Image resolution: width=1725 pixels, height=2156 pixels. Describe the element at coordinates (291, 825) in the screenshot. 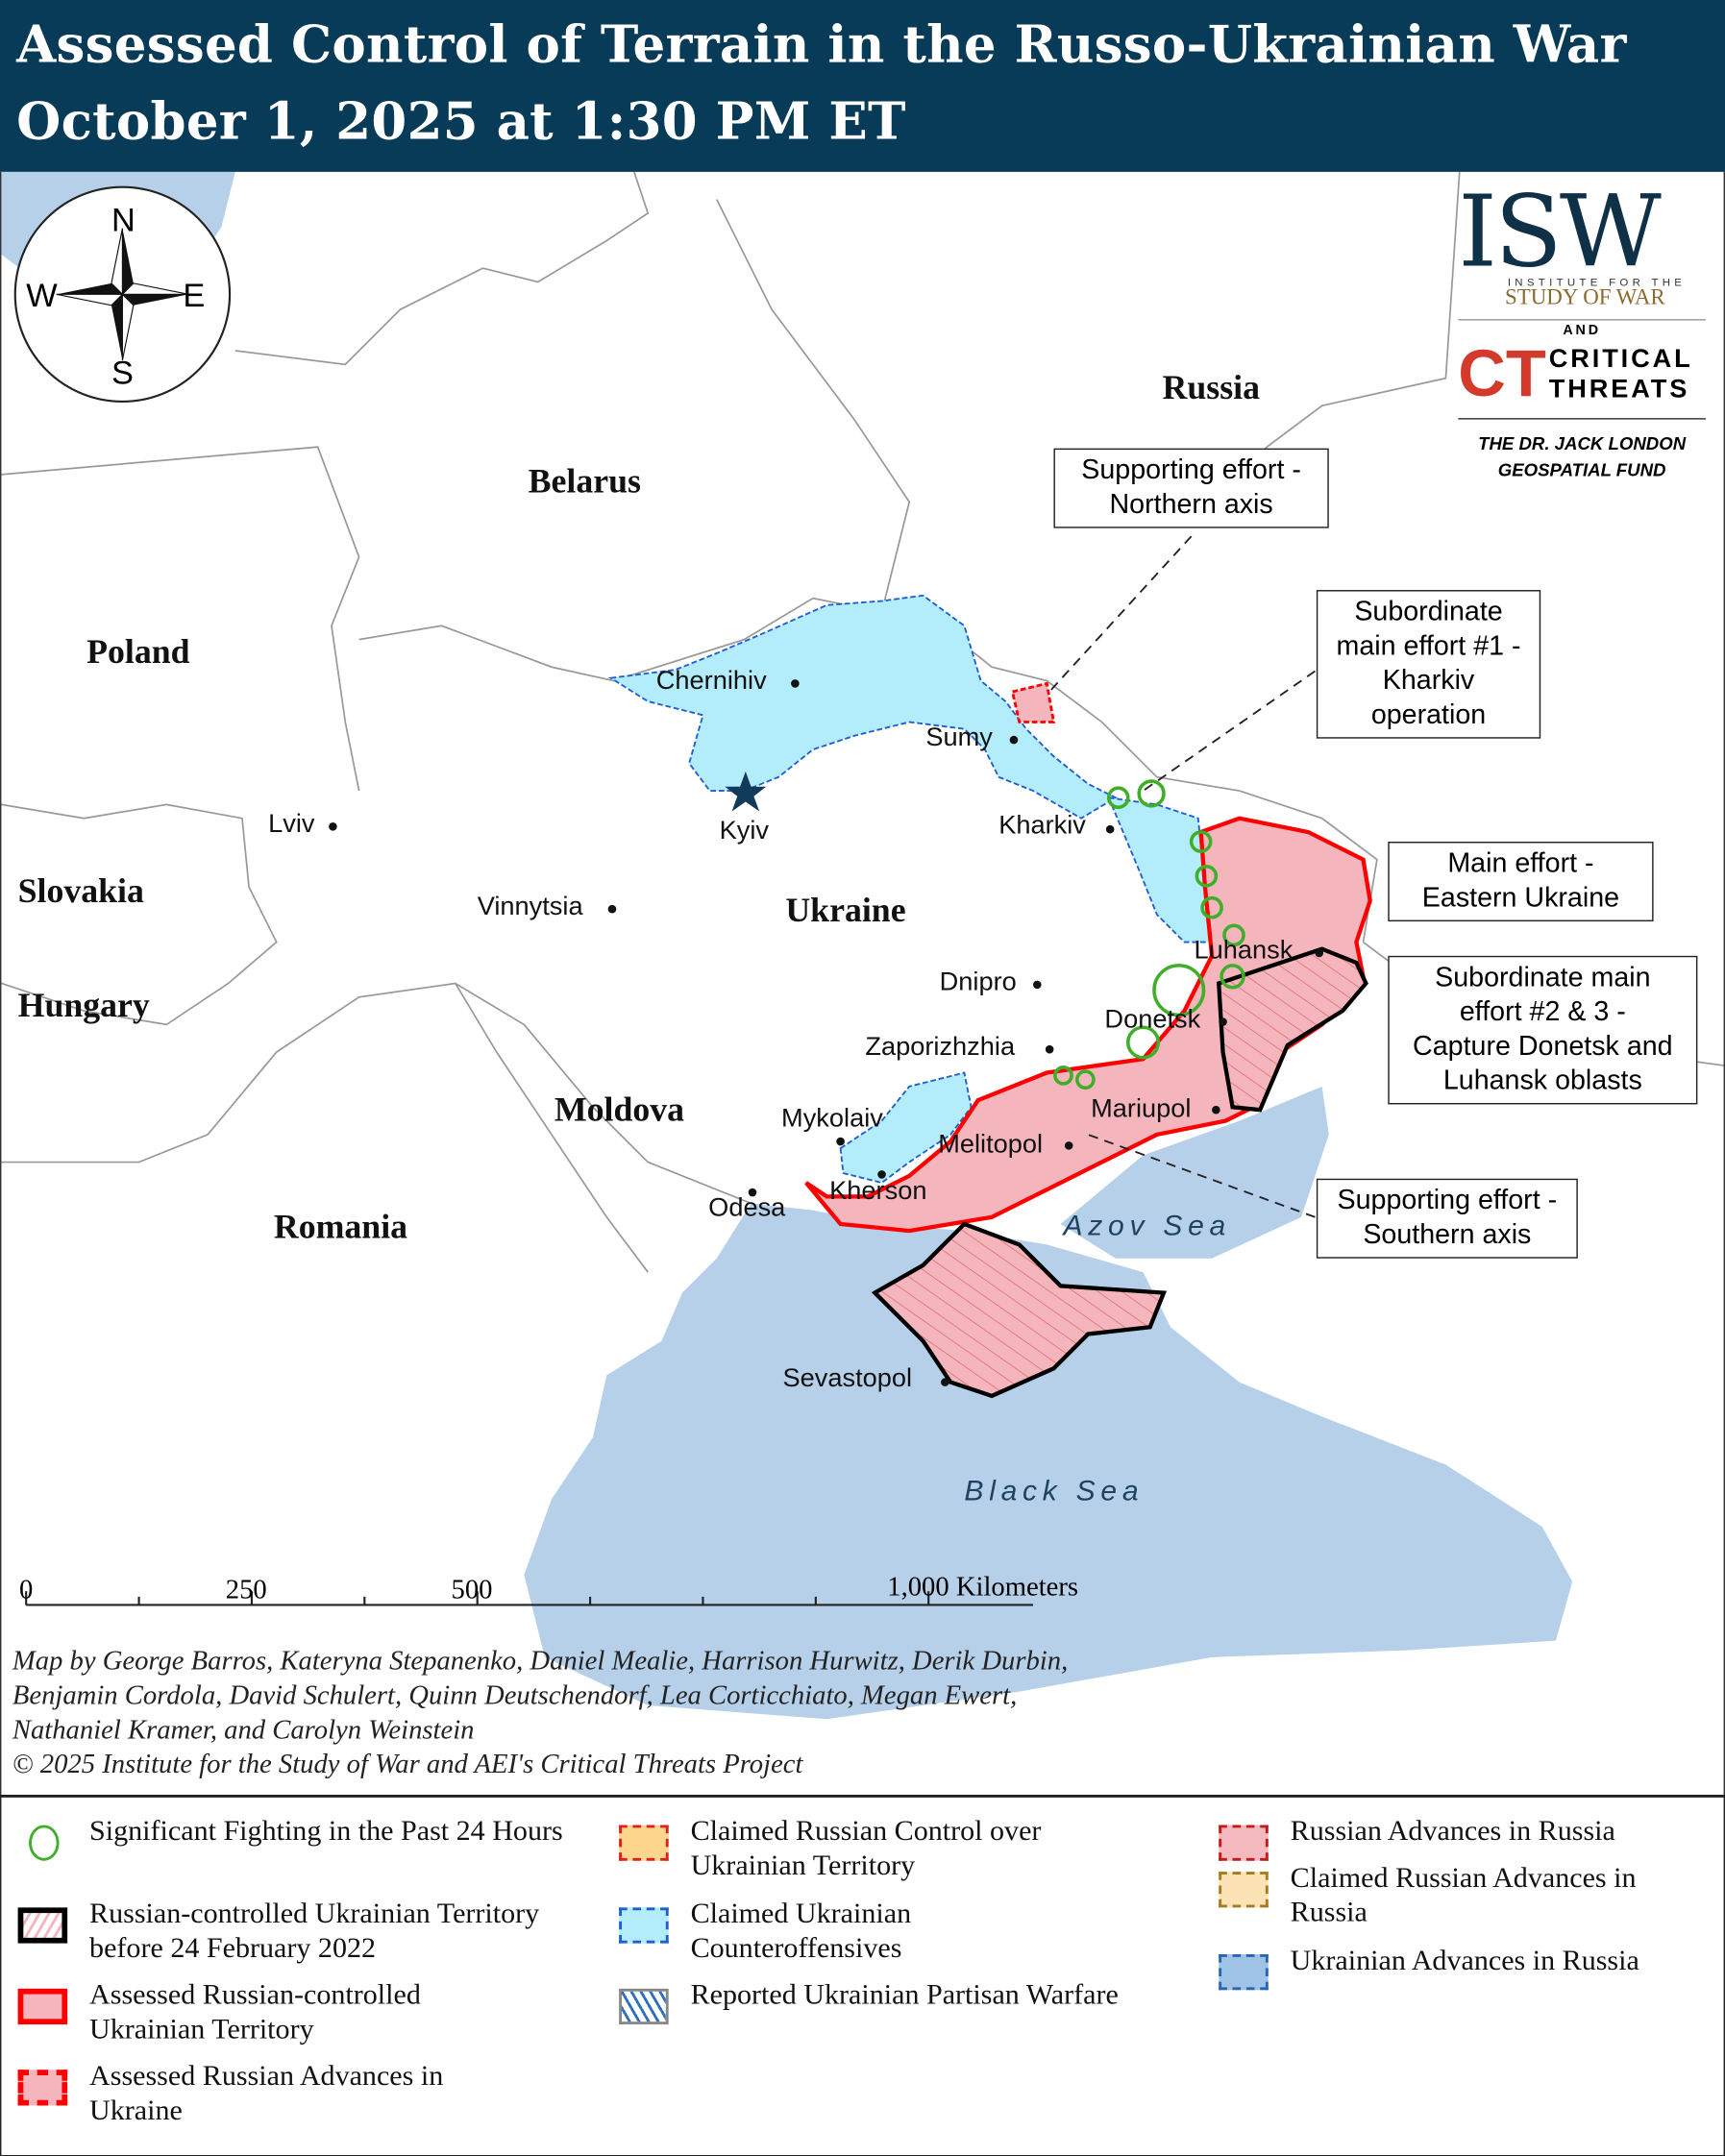

I see `city-lviv: Lviv` at that location.